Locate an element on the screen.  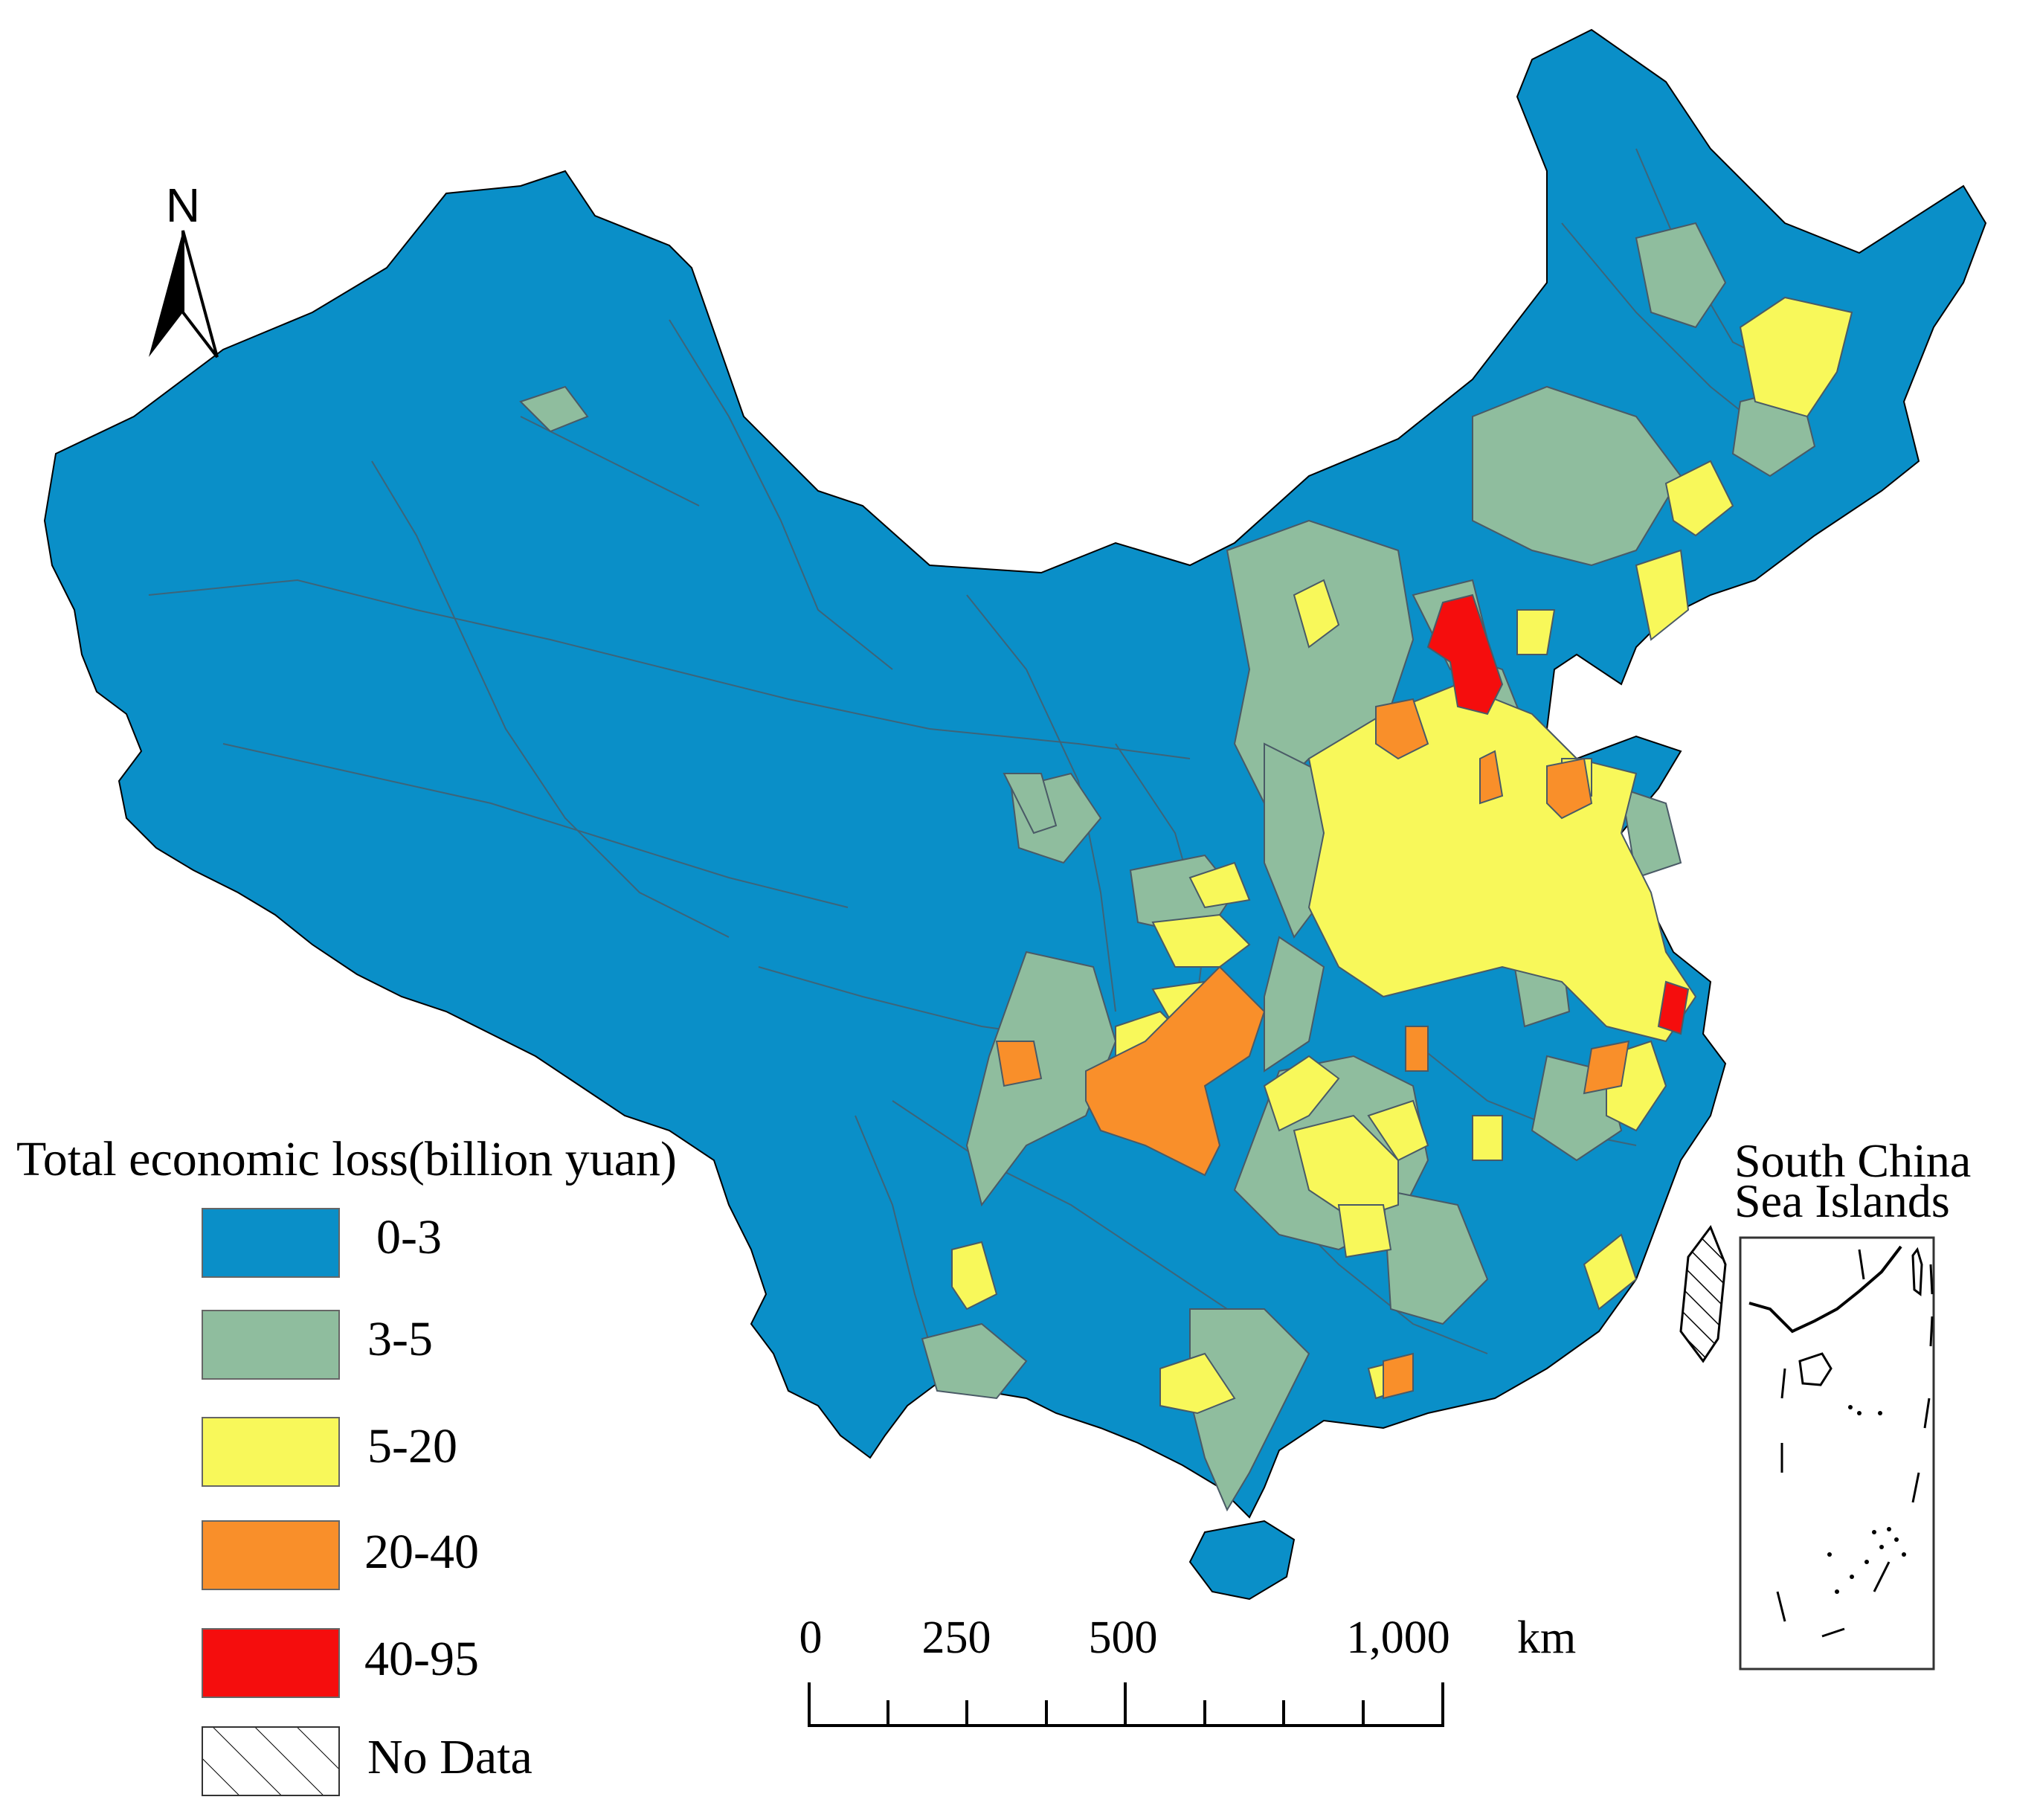
legend-label-40-95: 40-95 is located at coordinates (421, 1659).